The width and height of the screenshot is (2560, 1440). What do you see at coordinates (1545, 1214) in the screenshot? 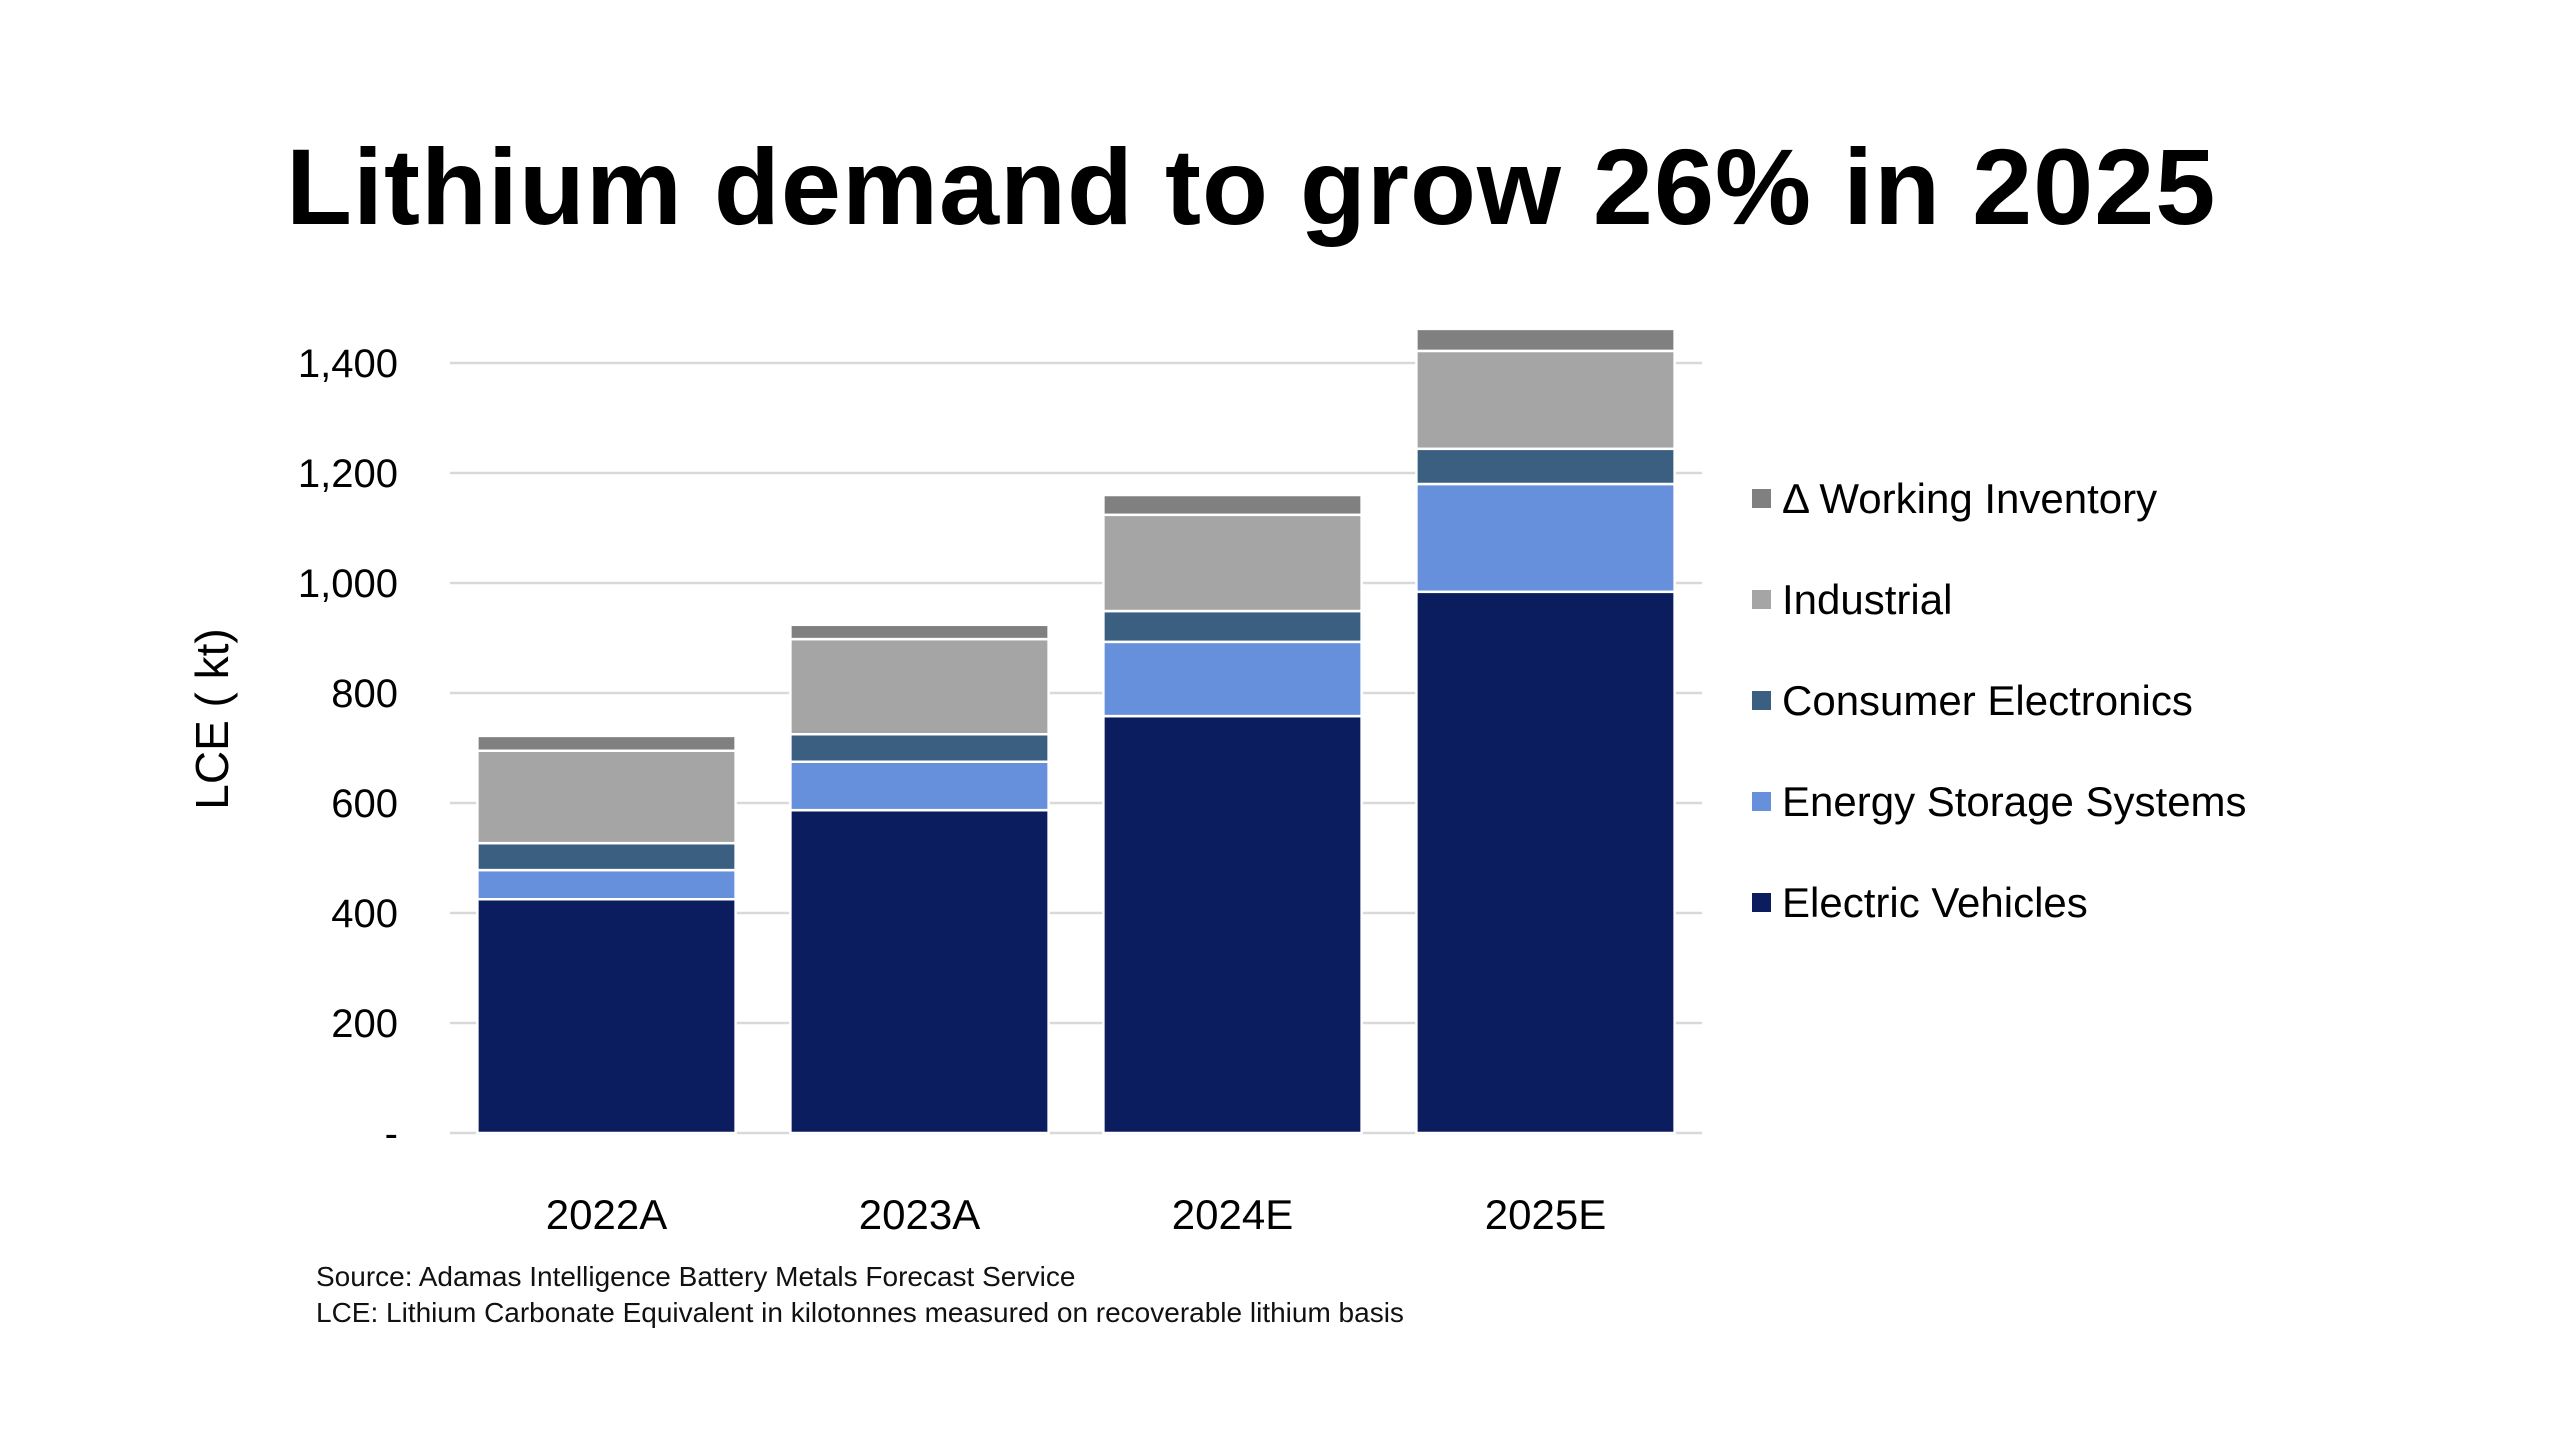
I see `x-category-label: 2025E` at bounding box center [1545, 1214].